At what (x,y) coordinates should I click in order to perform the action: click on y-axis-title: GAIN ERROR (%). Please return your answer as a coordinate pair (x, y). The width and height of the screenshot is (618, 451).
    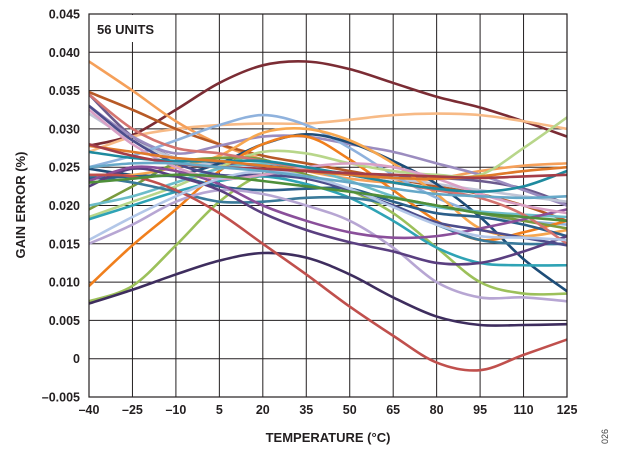
    Looking at the image, I should click on (20, 205).